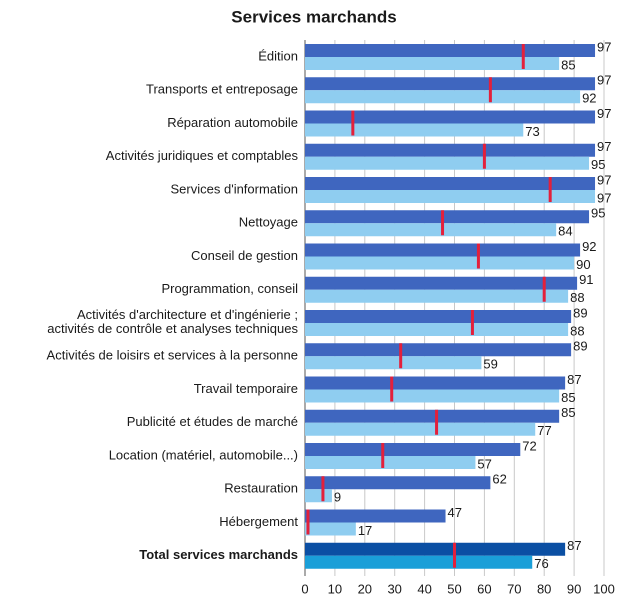  Describe the element at coordinates (244, 255) in the screenshot. I see `y-tick-label: Conseil de gestion` at that location.